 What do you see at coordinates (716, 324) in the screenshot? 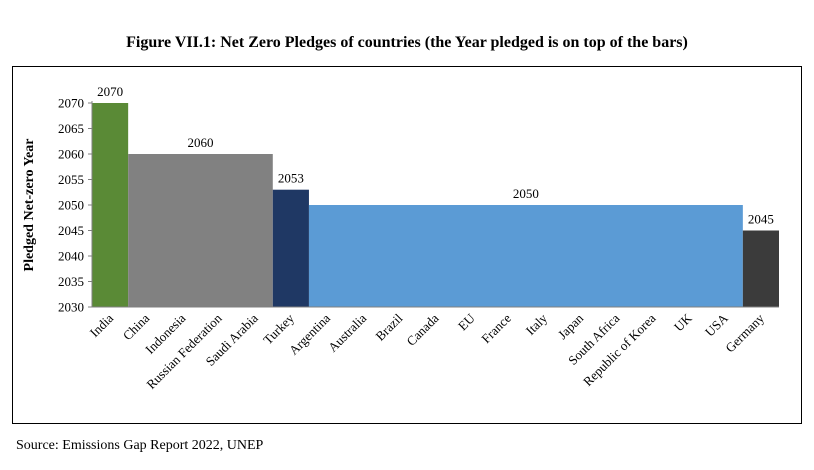
I see `x-tick-label-usa: USA` at bounding box center [716, 324].